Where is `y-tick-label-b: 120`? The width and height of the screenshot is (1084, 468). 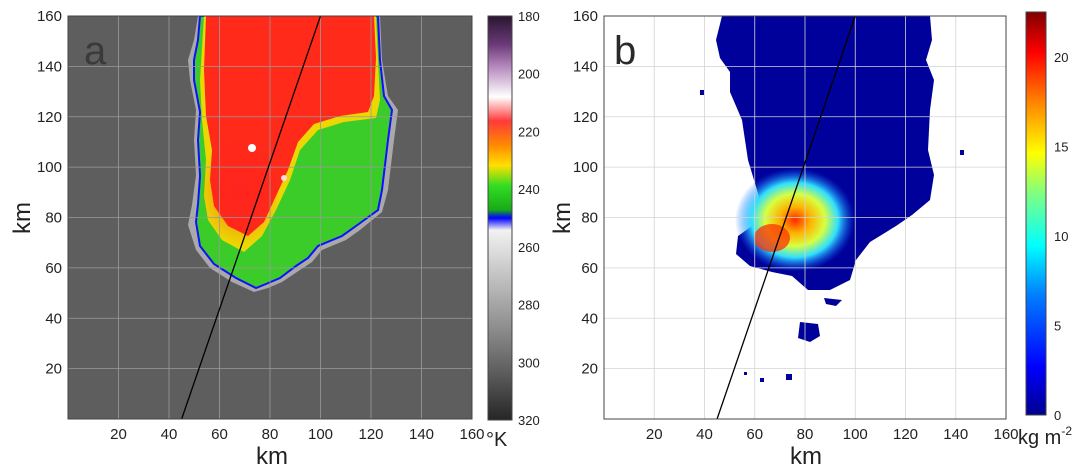 y-tick-label-b: 120 is located at coordinates (585, 117).